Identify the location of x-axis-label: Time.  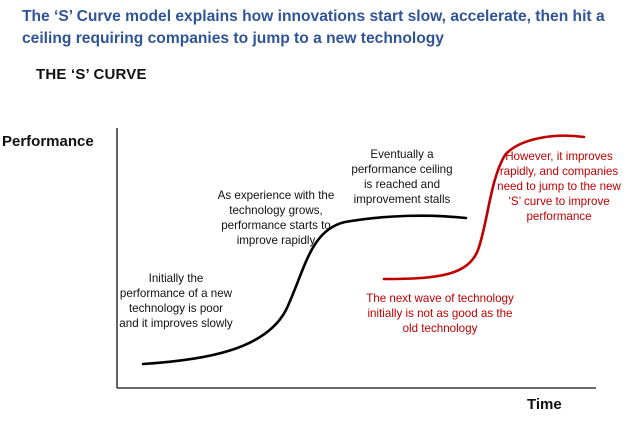
(544, 404).